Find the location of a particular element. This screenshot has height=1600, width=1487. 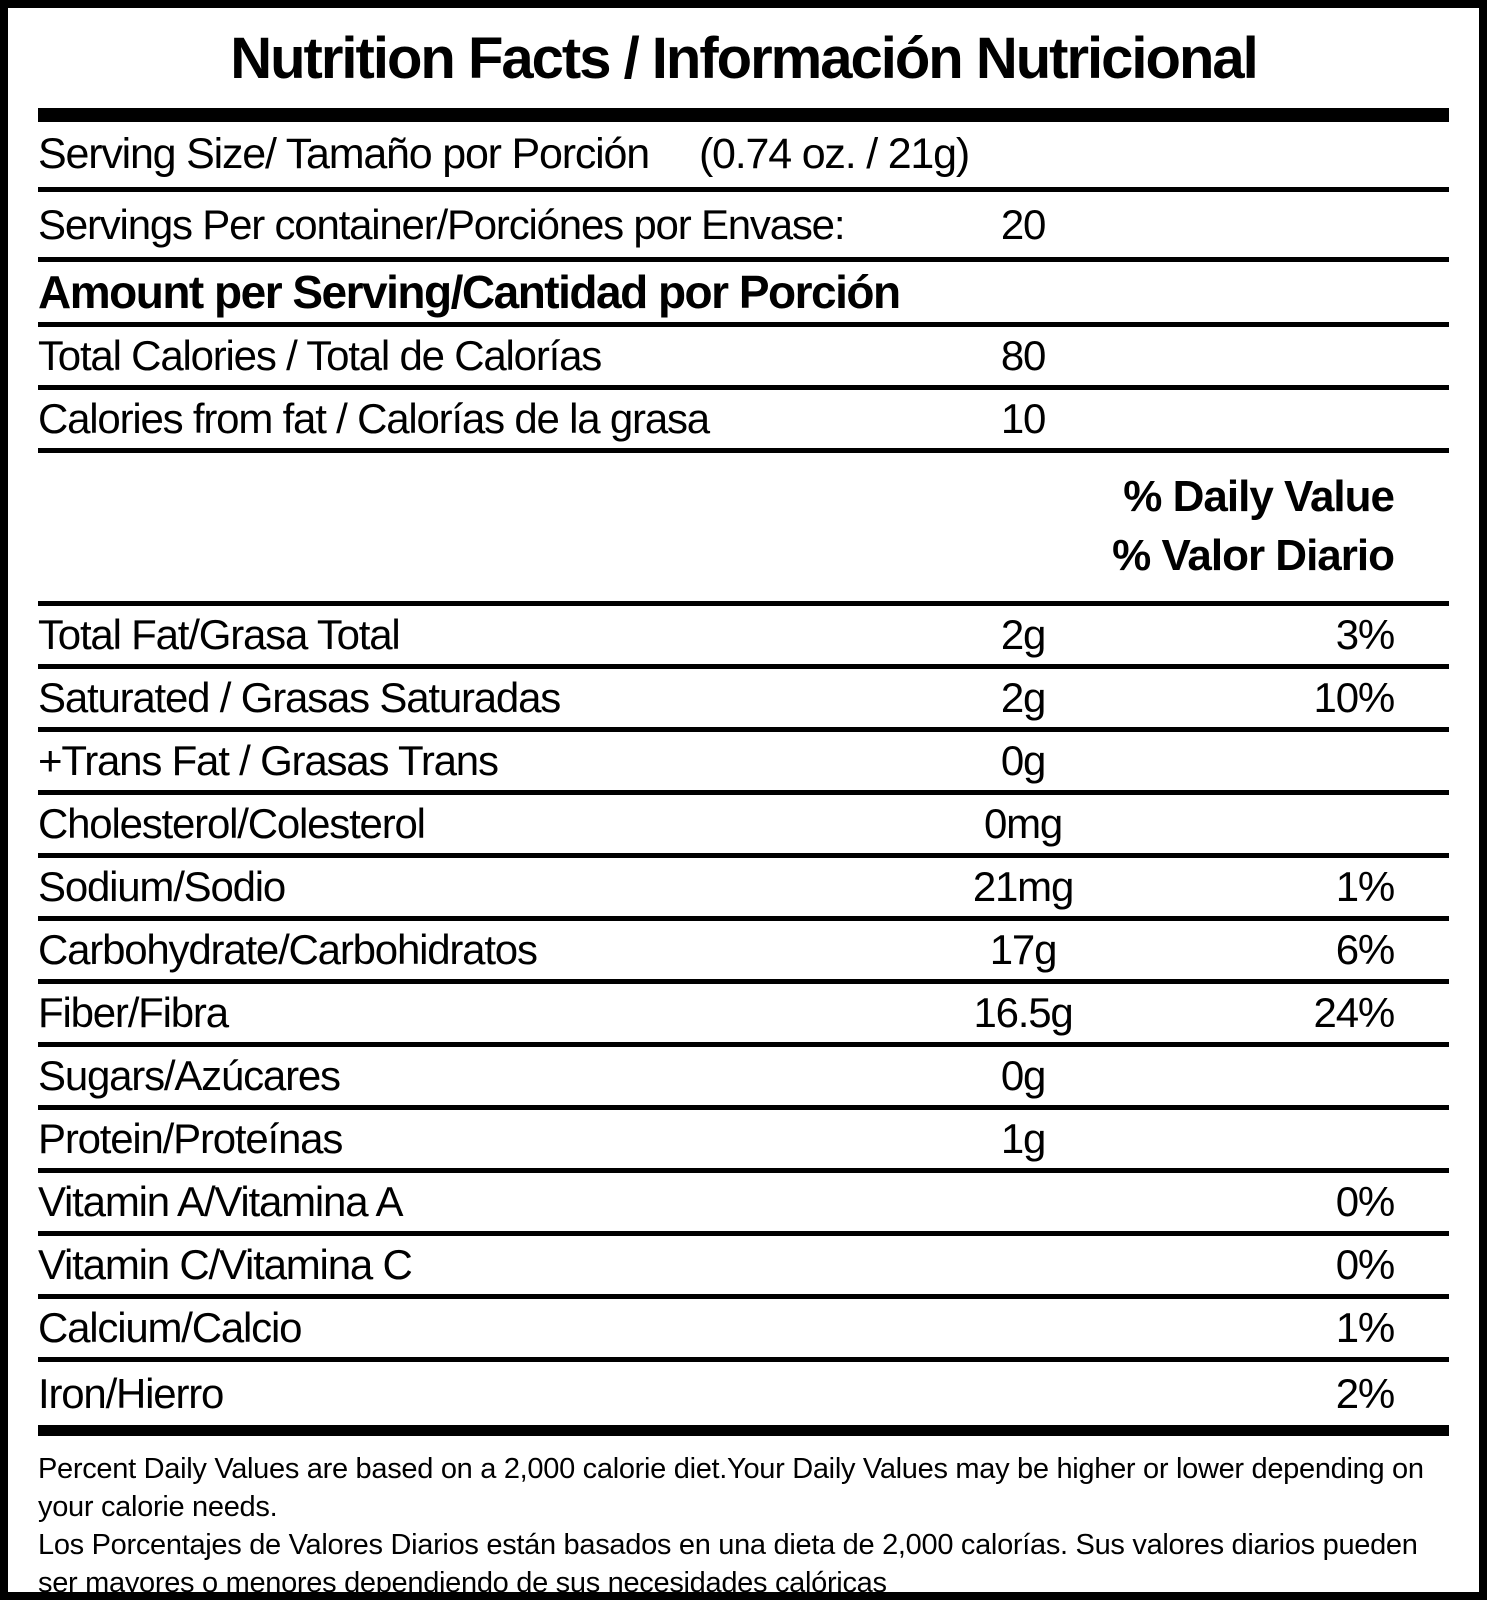

nutrient-dv: 24% is located at coordinates (1354, 1012).